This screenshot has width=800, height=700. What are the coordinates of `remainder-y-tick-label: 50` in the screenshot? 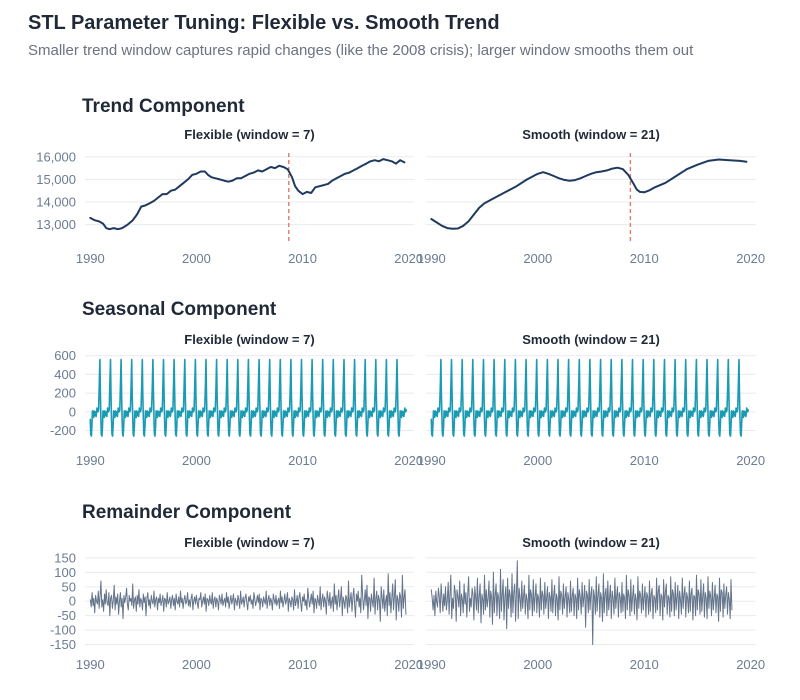 It's located at (69, 586).